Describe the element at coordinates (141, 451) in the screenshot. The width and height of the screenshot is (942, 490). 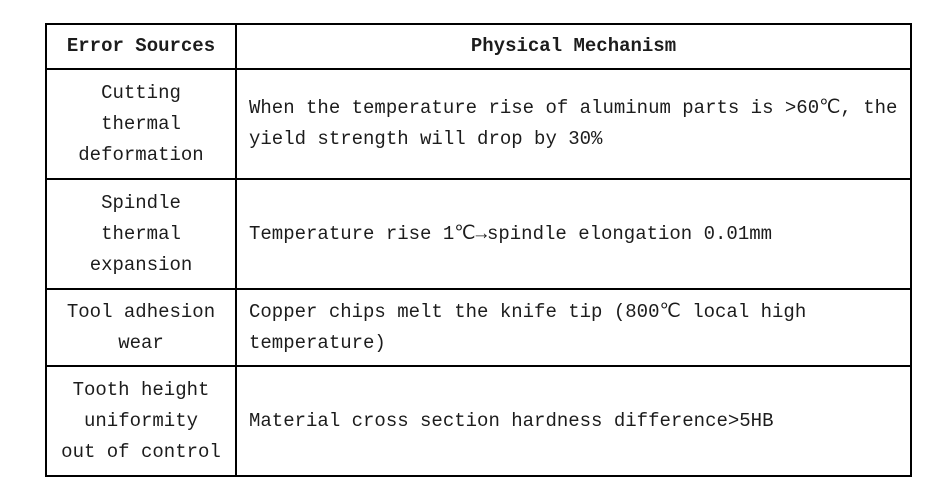
I see `cell-line: out of control` at that location.